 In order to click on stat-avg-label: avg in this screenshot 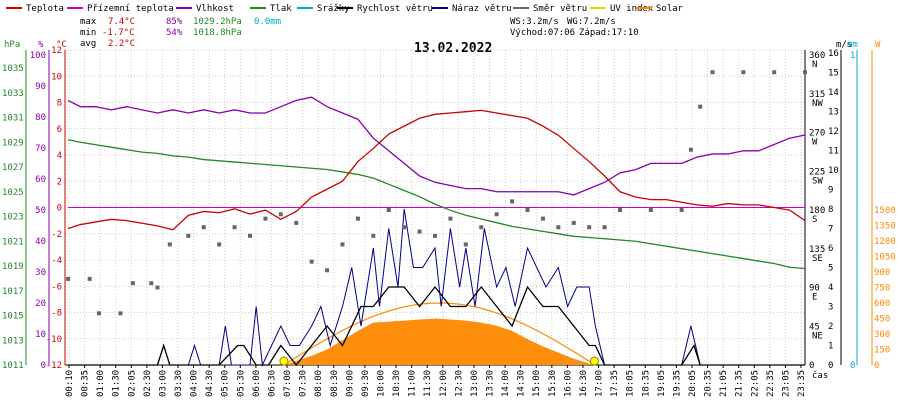, I will do `click(88, 44)`.